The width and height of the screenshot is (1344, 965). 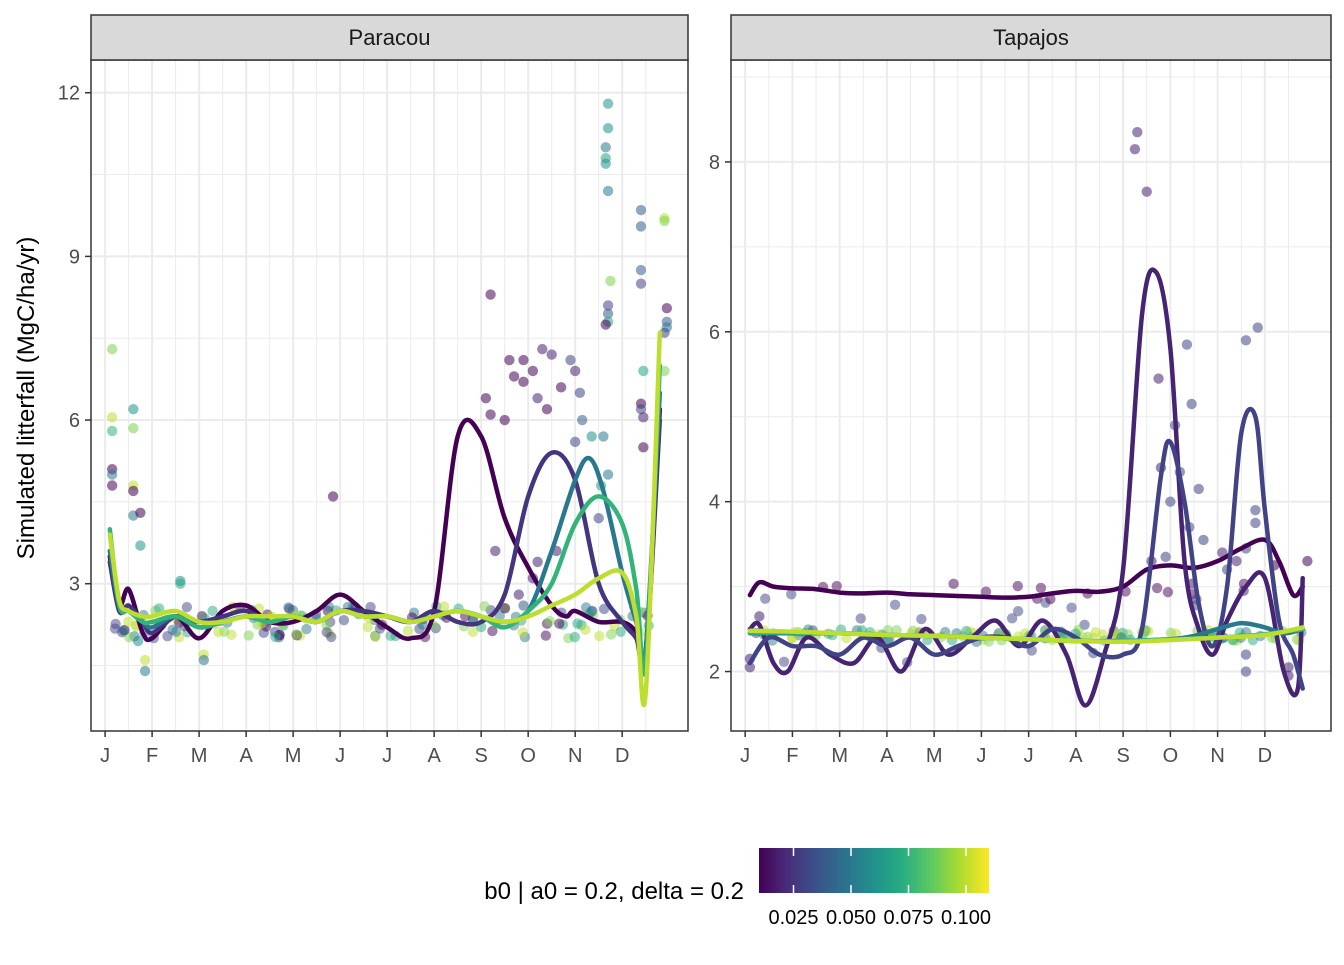 I want to click on y-tick-label: 6, so click(x=74, y=421).